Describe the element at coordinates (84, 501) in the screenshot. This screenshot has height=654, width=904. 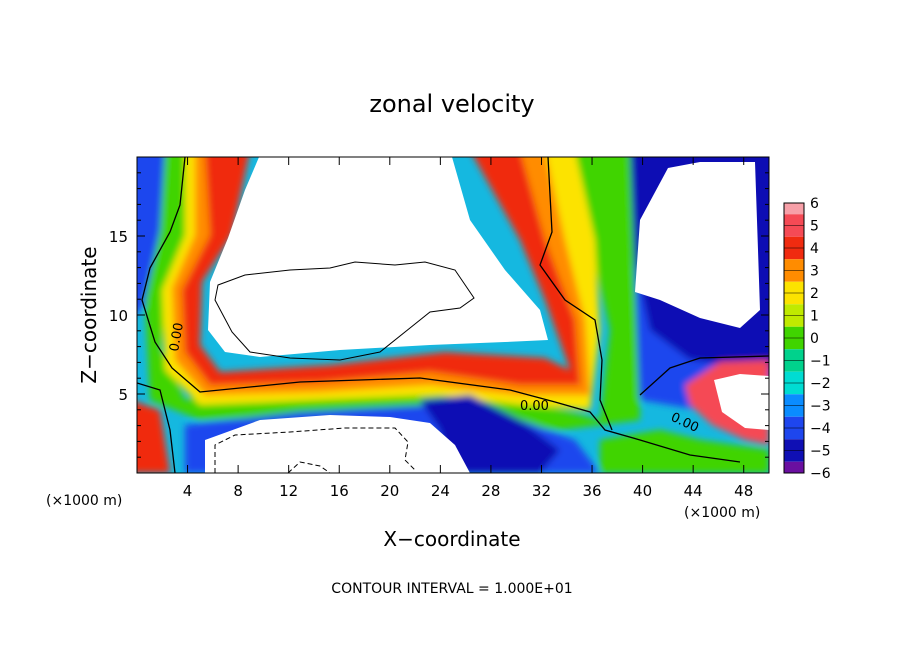
I see `x-unit-left: (×1000 m)` at that location.